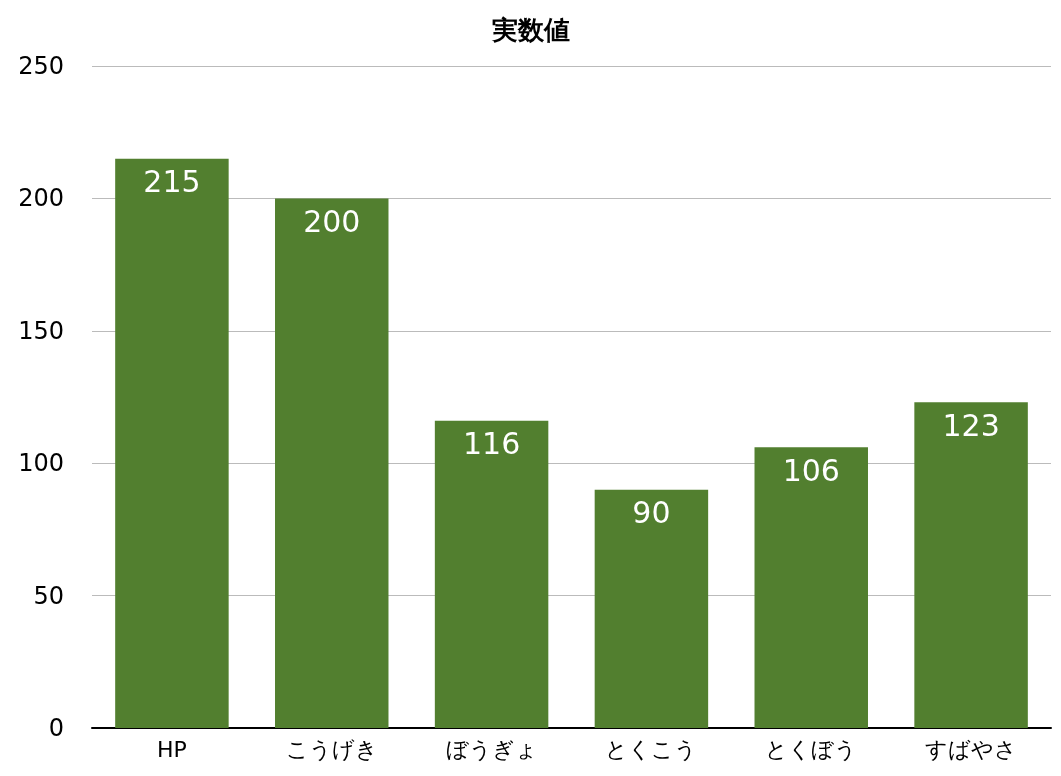 This screenshot has width=1061, height=776. I want to click on data-label: 90, so click(651, 513).